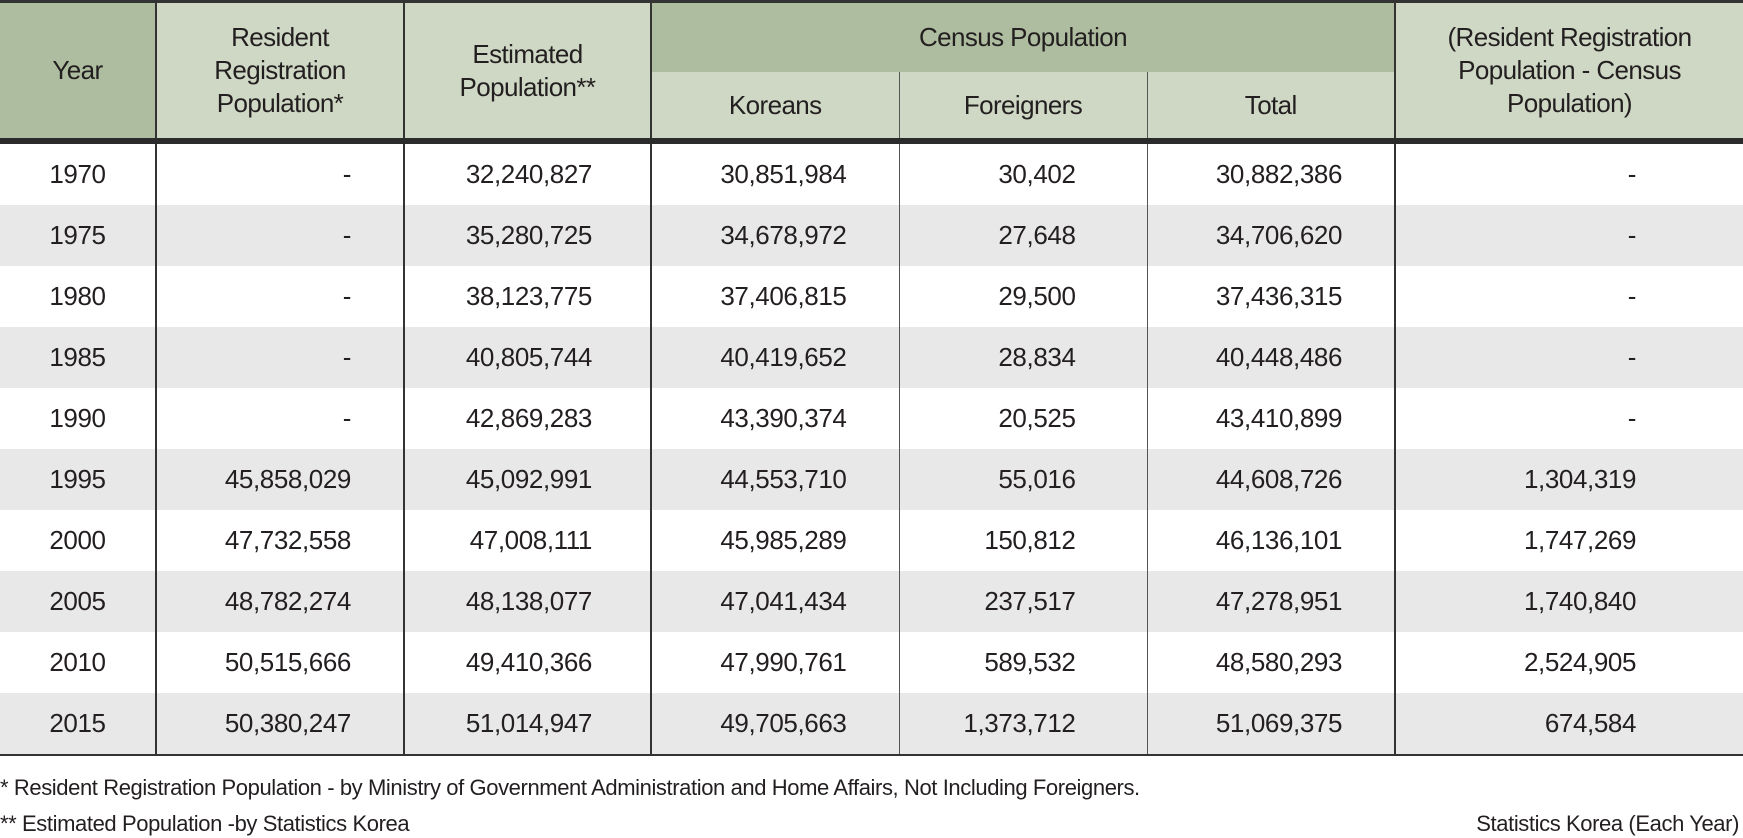 The height and width of the screenshot is (838, 1743). I want to click on cell-foreigners: 30,402, so click(1022, 173).